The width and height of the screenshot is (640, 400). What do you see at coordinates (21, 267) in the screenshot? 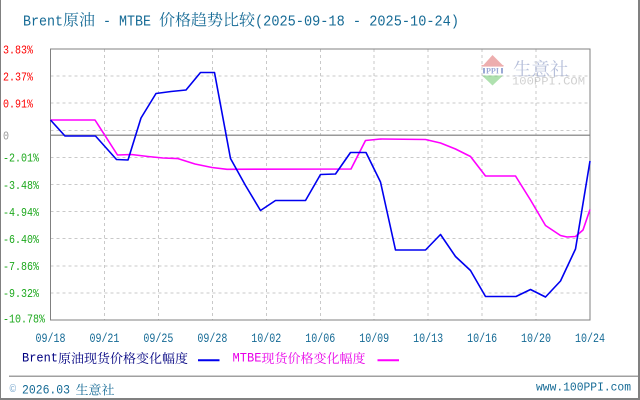
I see `svg-text: -7.86%` at bounding box center [21, 267].